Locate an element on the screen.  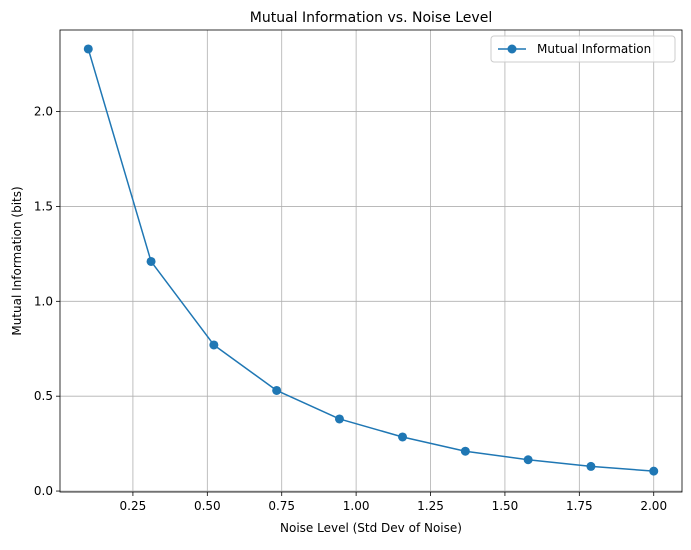
y-tick-label: 1.0 is located at coordinates (43, 301).